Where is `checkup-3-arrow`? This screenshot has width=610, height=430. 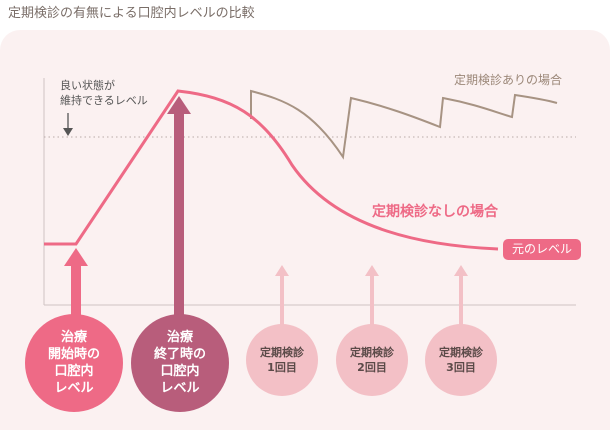
checkup-3-arrow is located at coordinates (461, 296).